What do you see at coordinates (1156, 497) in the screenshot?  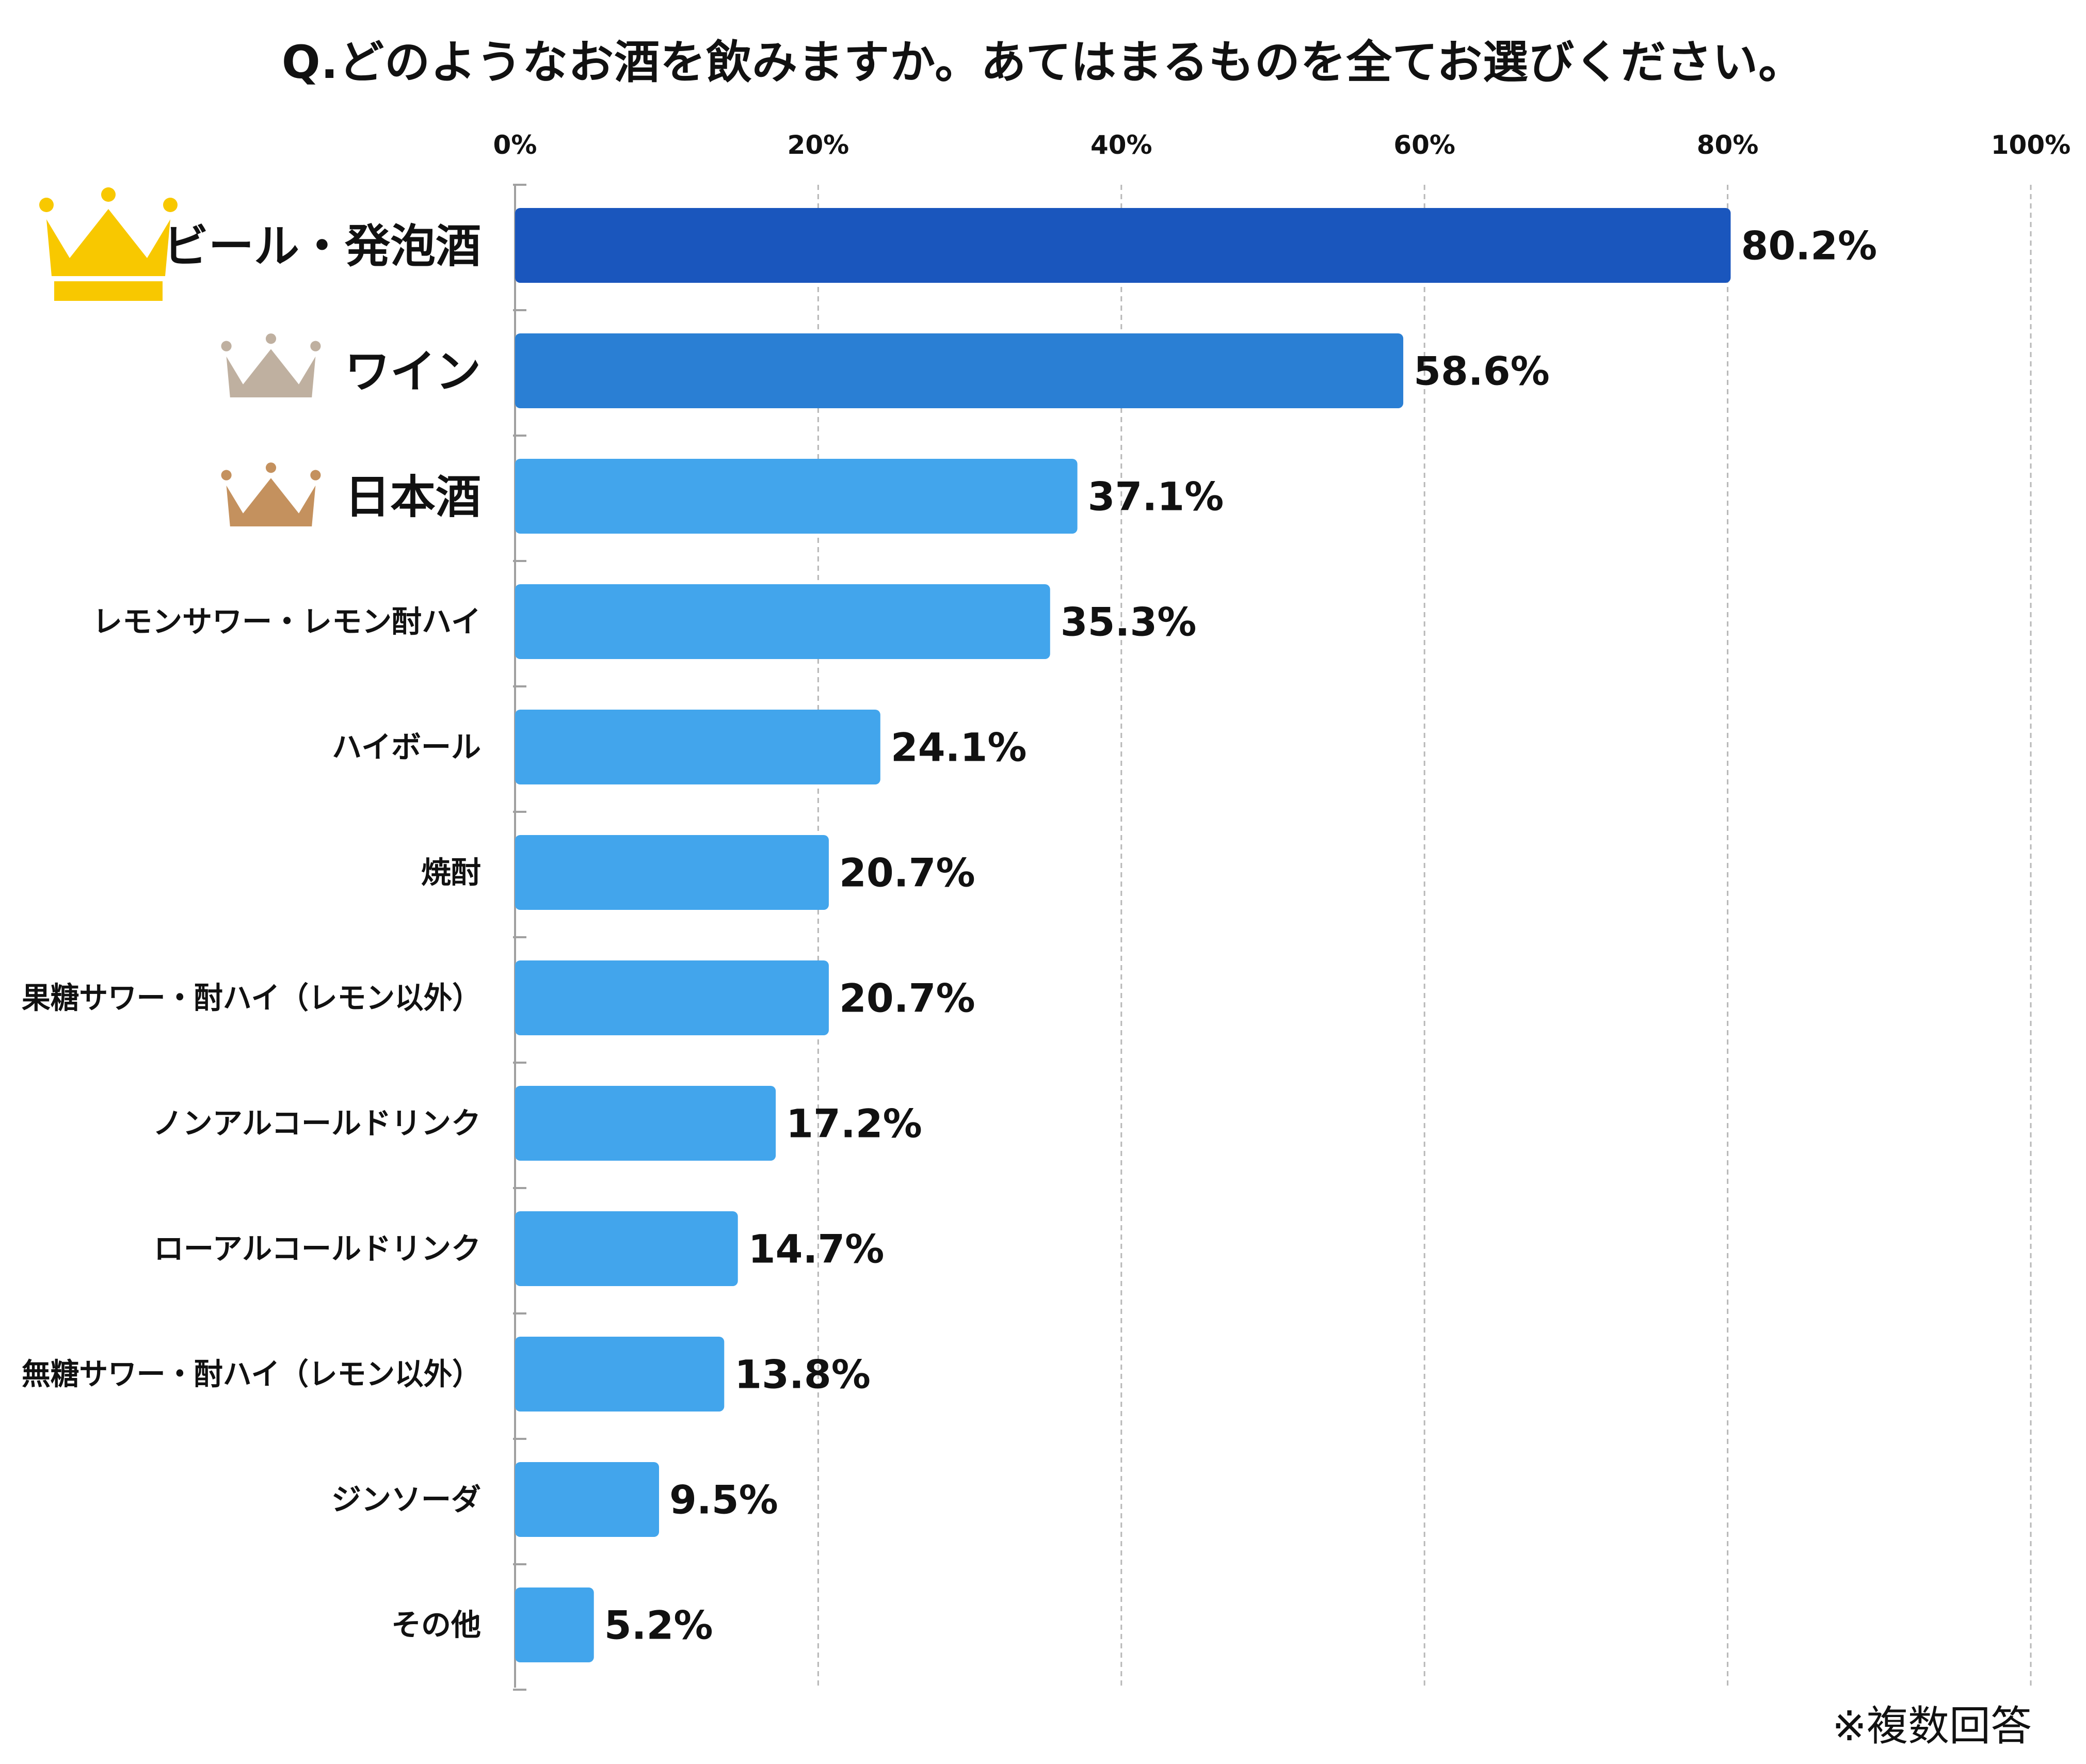 I see `value-label: 37.1%` at bounding box center [1156, 497].